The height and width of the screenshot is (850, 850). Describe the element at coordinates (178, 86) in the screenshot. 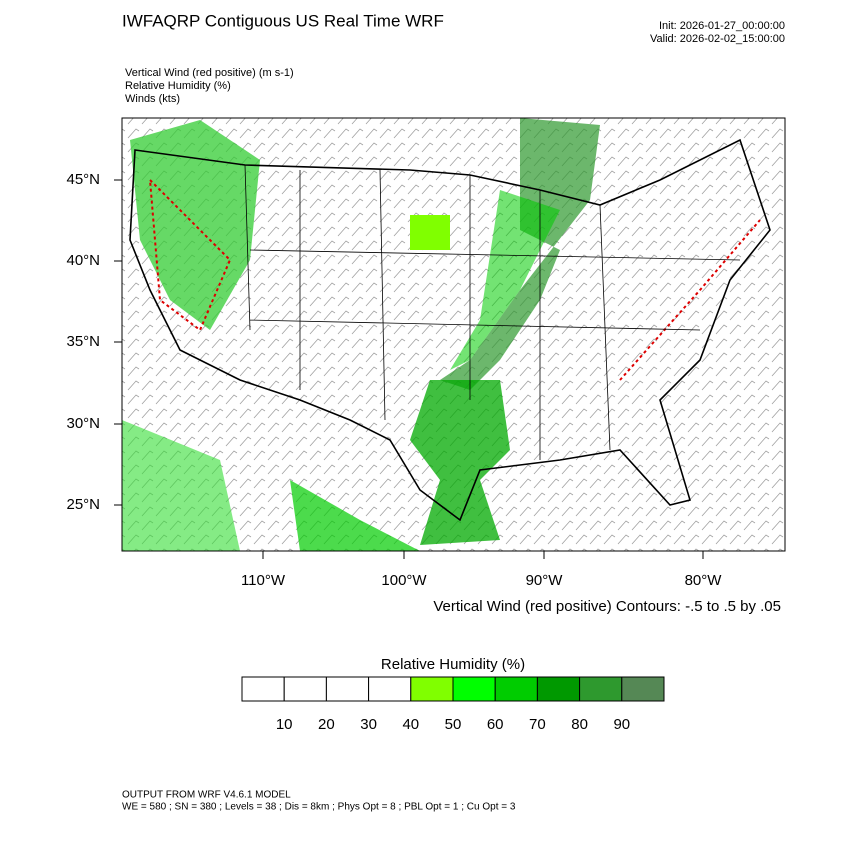

I see `field-label: Relative Humidity (%)` at that location.